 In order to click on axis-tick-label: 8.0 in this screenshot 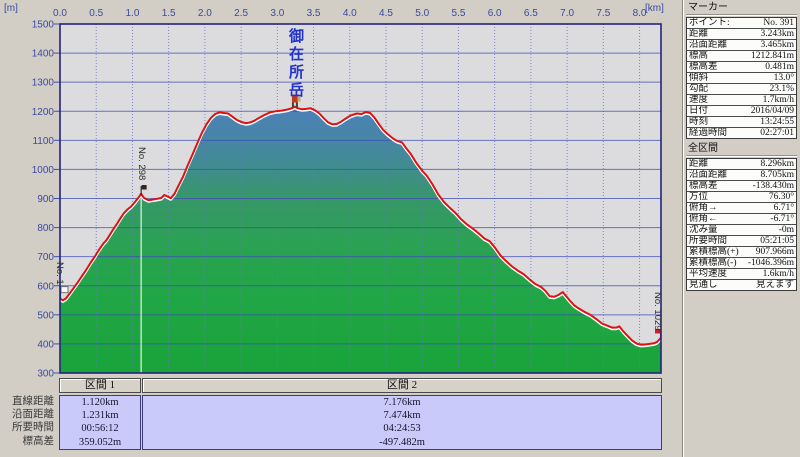, I will do `click(640, 13)`.